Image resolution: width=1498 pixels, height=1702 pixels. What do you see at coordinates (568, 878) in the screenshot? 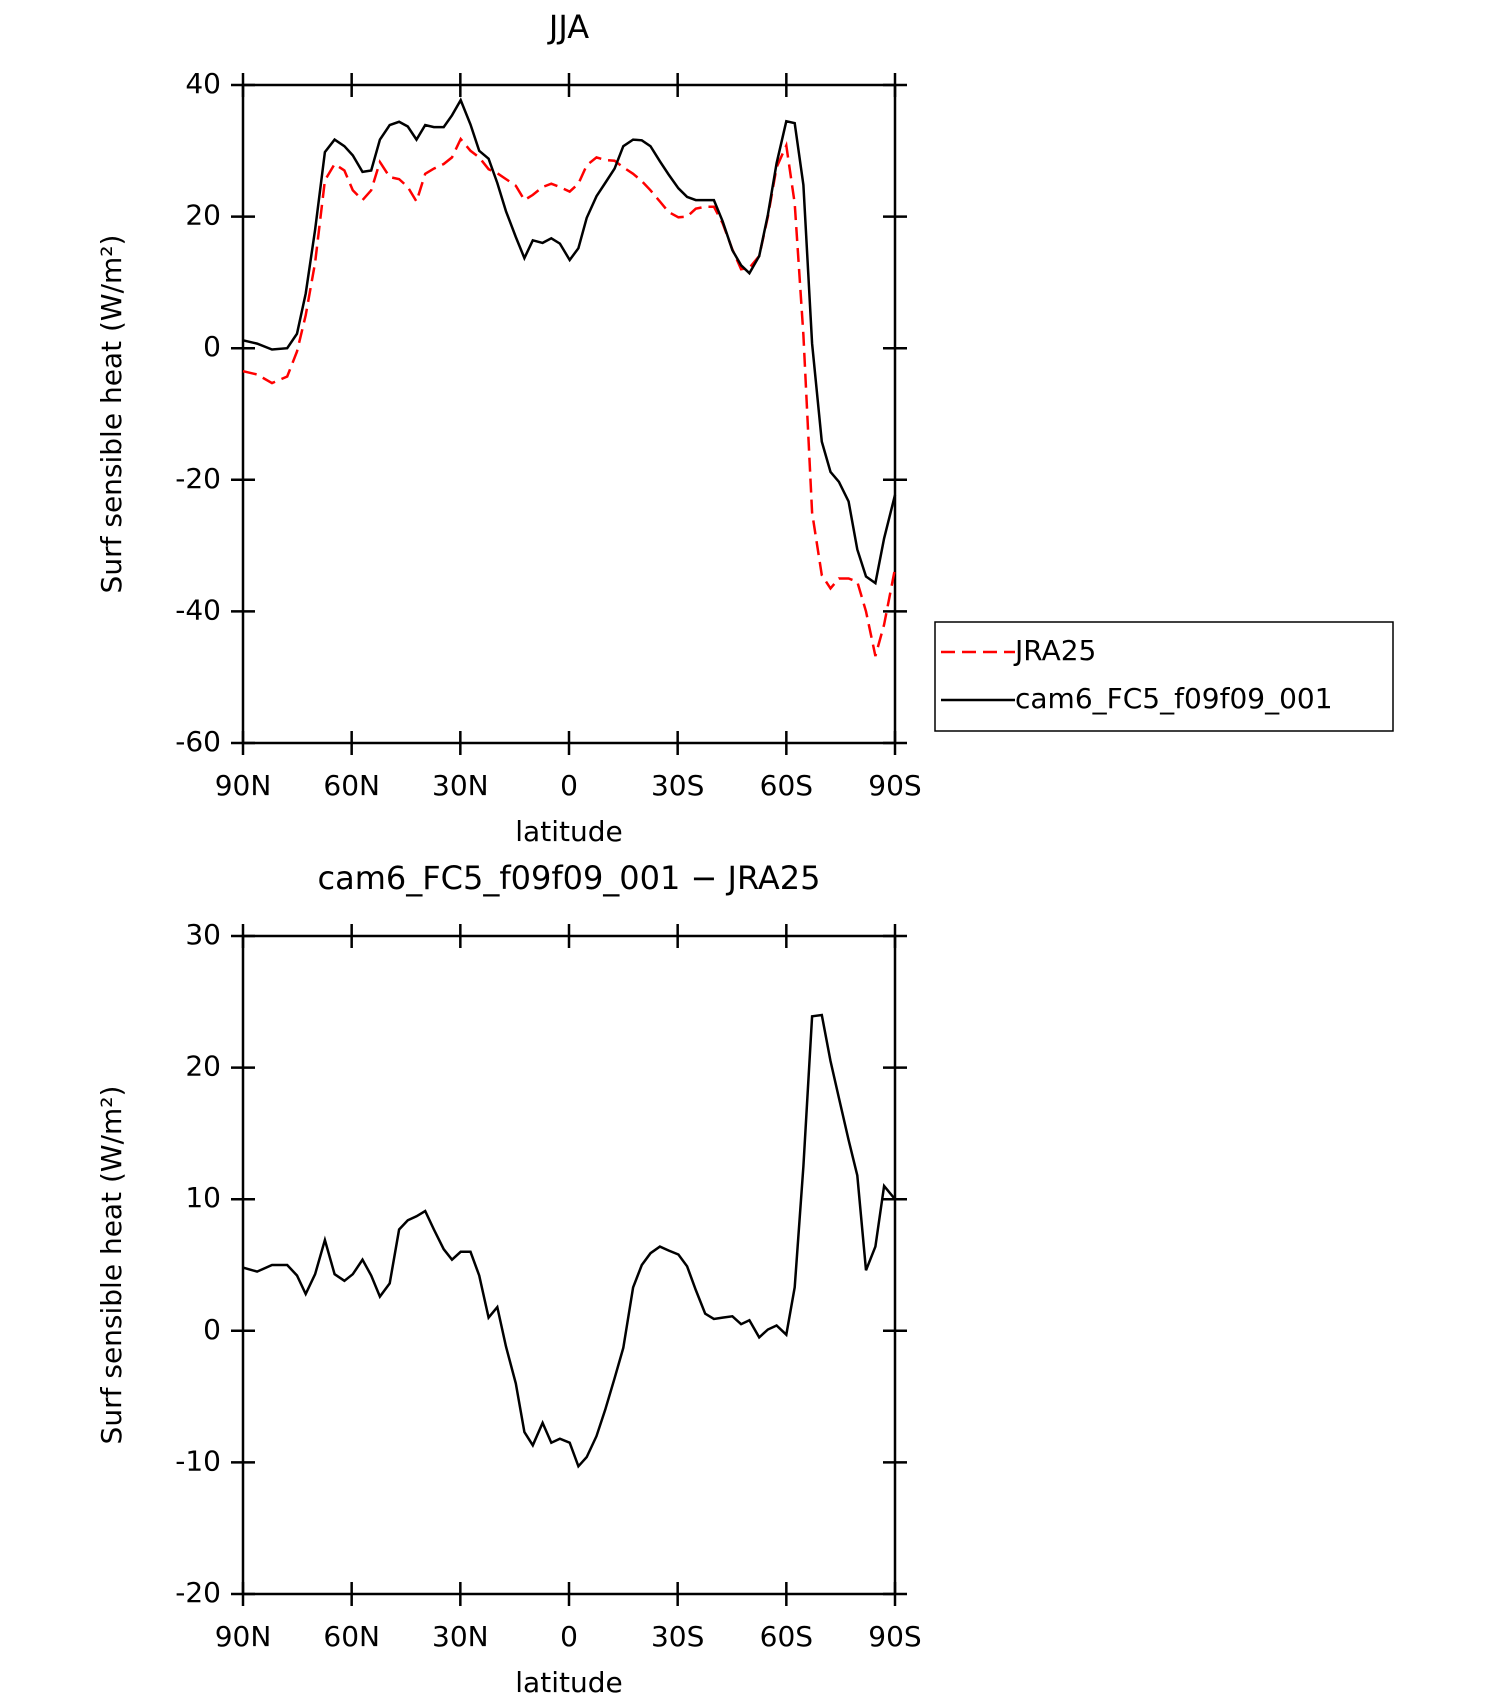
I see `chart-title: cam6_FC5_f09f09_001 − JRA25` at bounding box center [568, 878].